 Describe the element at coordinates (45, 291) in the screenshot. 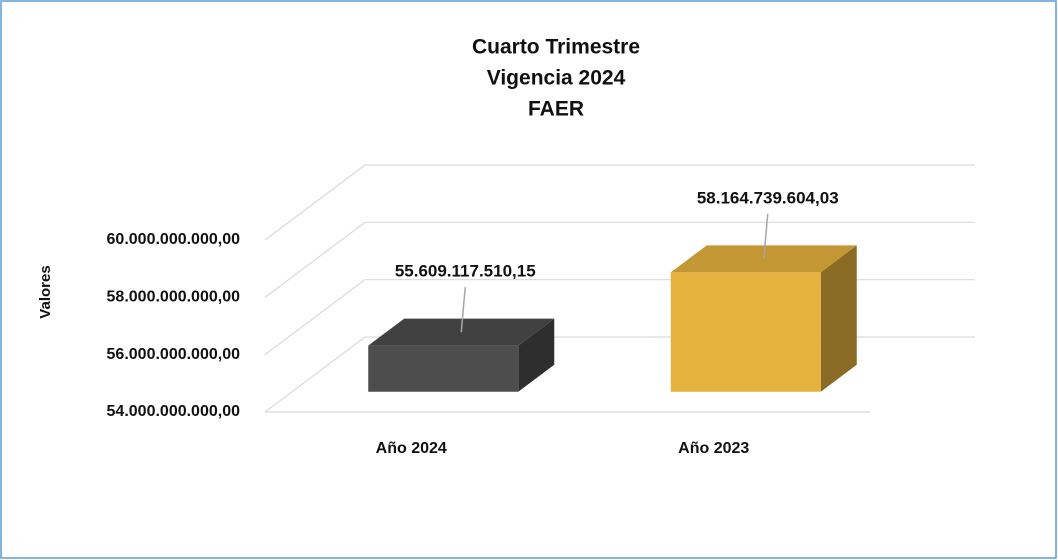

I see `y-axis-label: Valores` at that location.